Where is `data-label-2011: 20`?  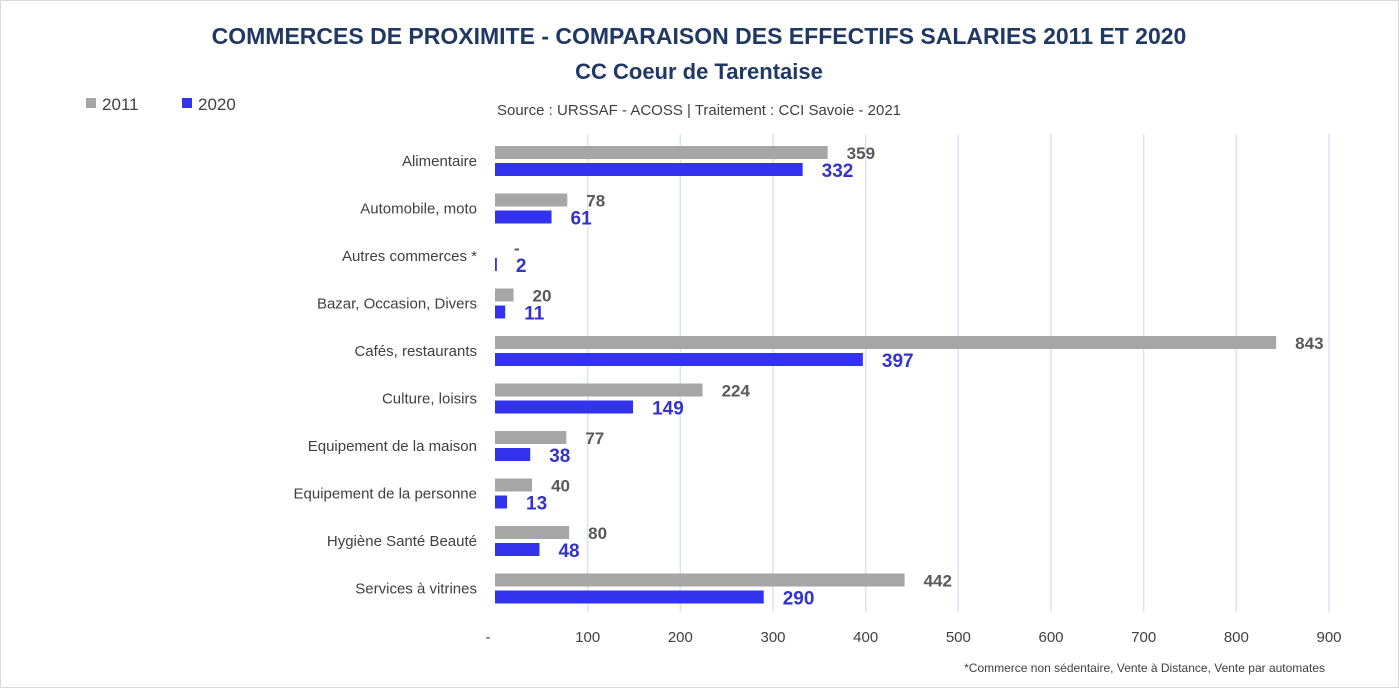
data-label-2011: 20 is located at coordinates (542, 296).